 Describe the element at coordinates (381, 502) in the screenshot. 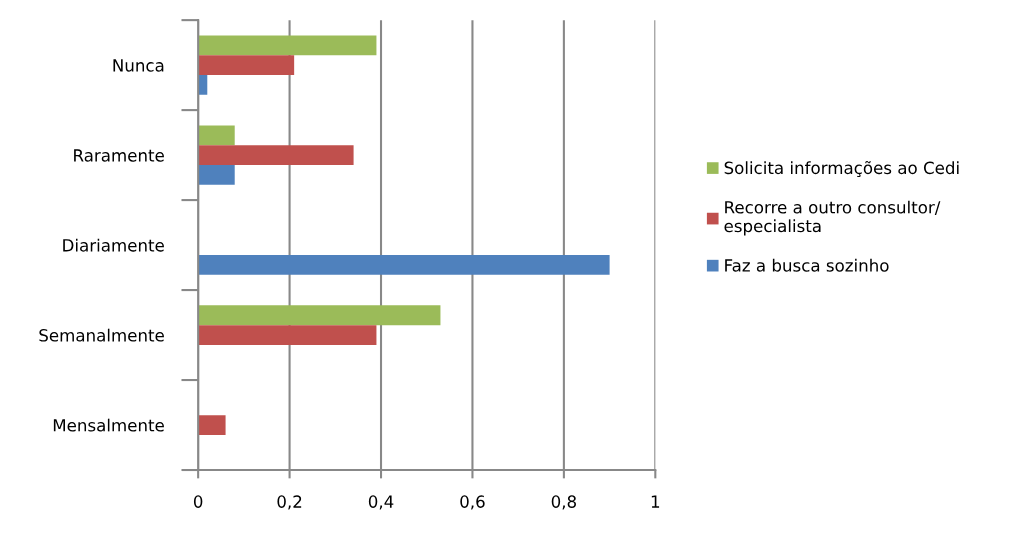

I see `x-tick-label: 0,4` at that location.